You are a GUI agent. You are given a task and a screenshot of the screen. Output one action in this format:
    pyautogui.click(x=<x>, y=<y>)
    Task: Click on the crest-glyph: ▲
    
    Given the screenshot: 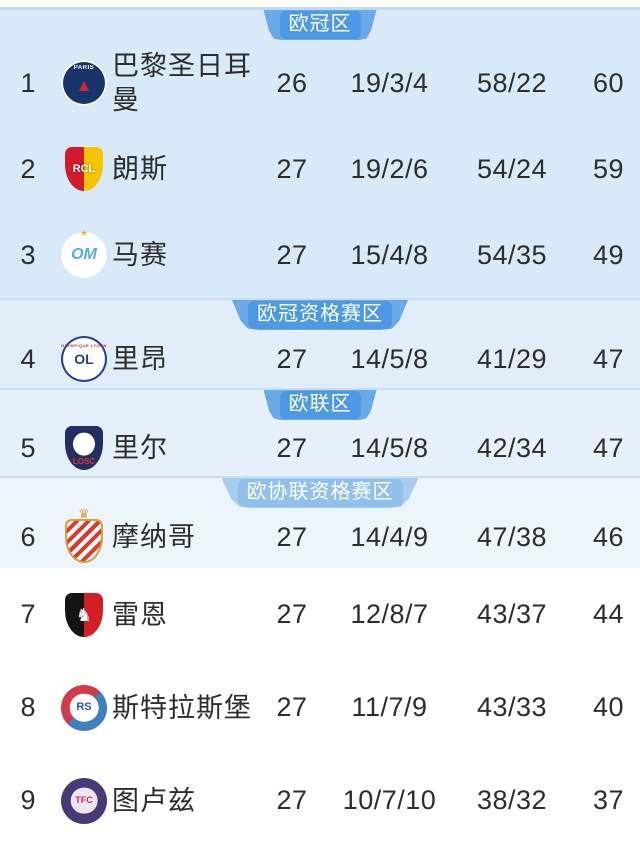 What is the action you would take?
    pyautogui.click(x=84, y=85)
    